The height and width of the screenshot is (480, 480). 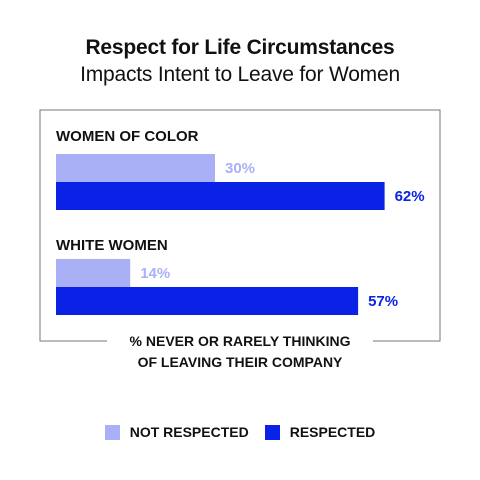 I want to click on legend-item-respected: RESPECTED, so click(x=320, y=432).